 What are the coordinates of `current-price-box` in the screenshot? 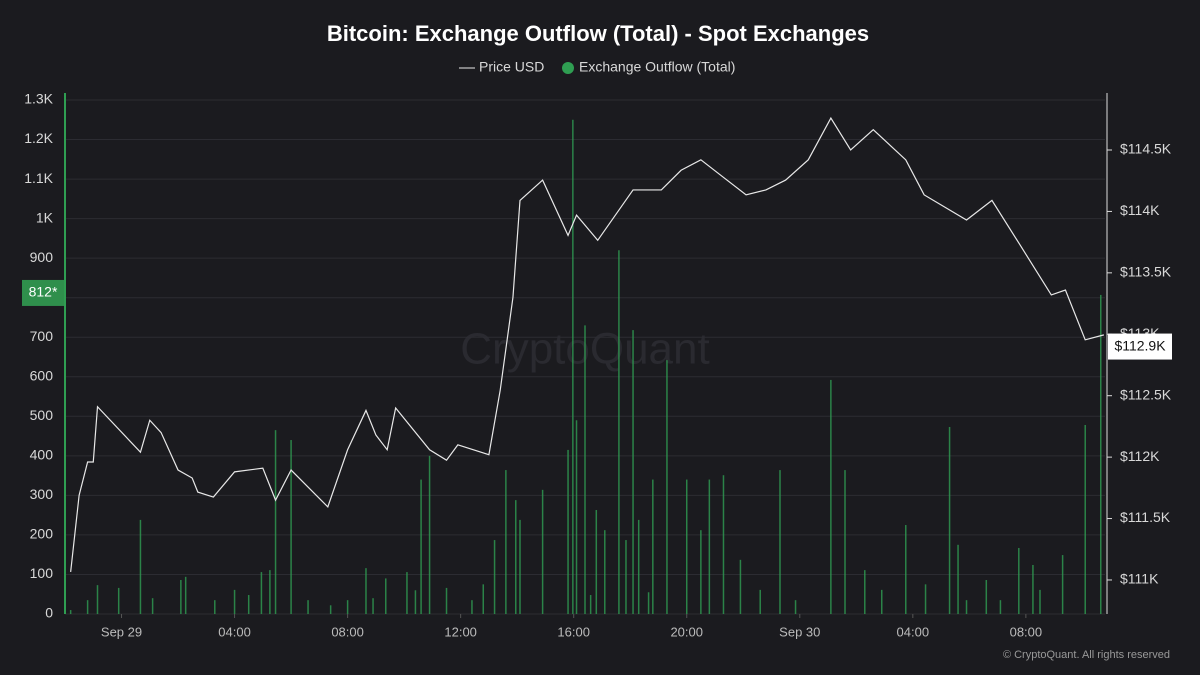 It's located at (1140, 346).